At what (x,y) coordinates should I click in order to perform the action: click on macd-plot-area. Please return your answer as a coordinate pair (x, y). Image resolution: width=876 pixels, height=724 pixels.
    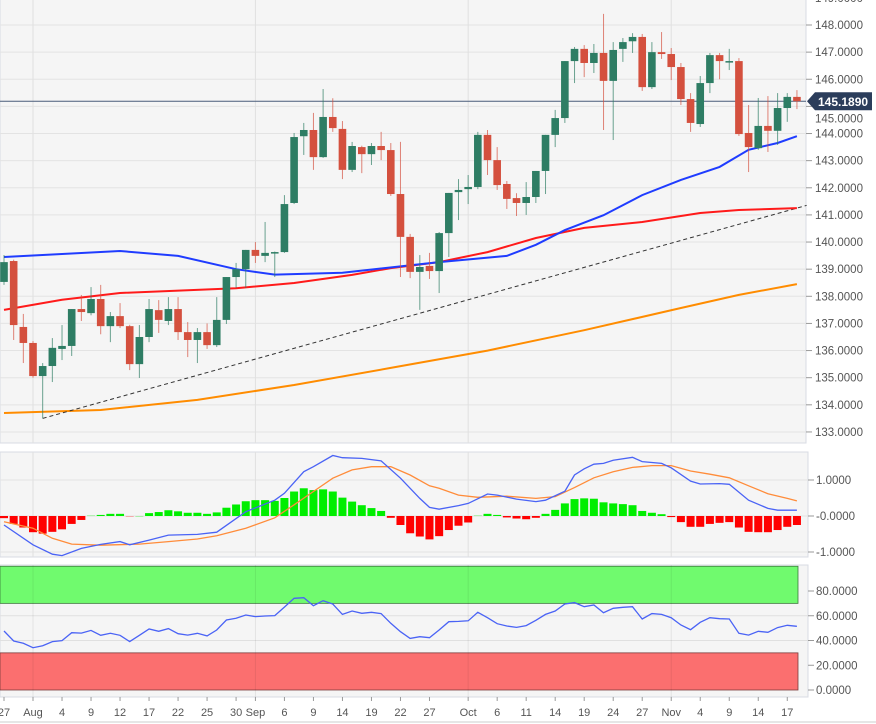
    Looking at the image, I should click on (404, 504).